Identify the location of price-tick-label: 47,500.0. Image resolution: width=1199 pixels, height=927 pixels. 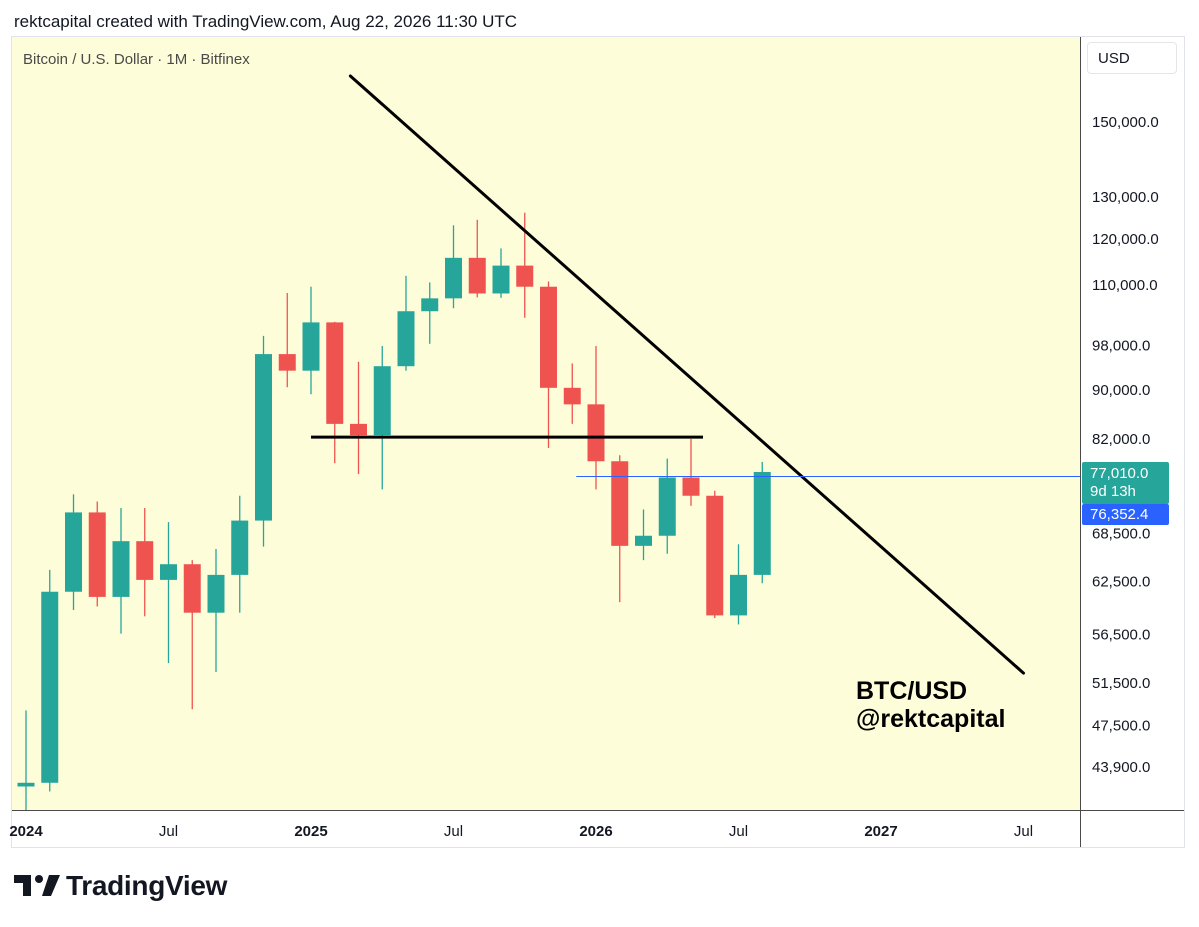
(1121, 726).